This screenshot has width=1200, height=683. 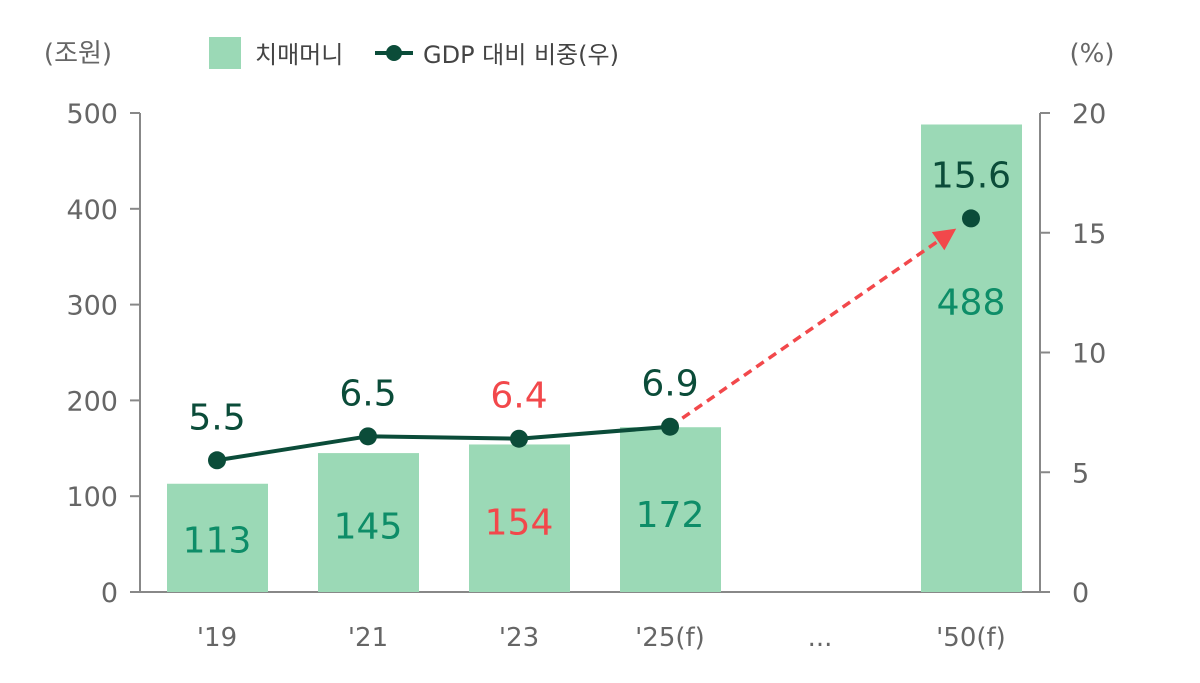 What do you see at coordinates (92, 497) in the screenshot?
I see `left-tick-label: 100` at bounding box center [92, 497].